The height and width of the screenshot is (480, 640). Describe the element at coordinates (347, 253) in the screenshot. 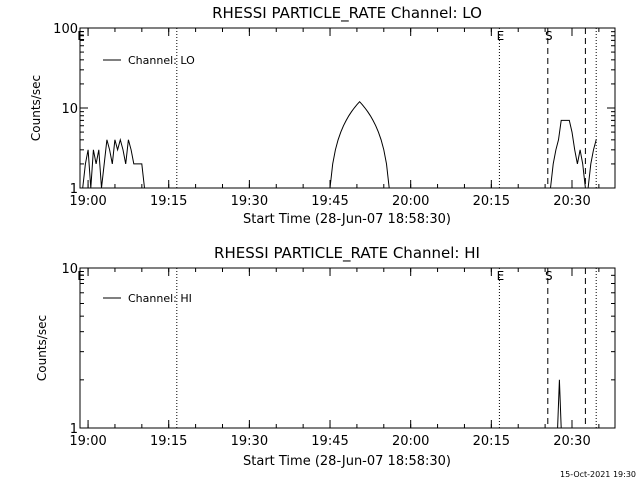

I see `panel-title: RHESSI PARTICLE_RATE Channel: HI` at that location.